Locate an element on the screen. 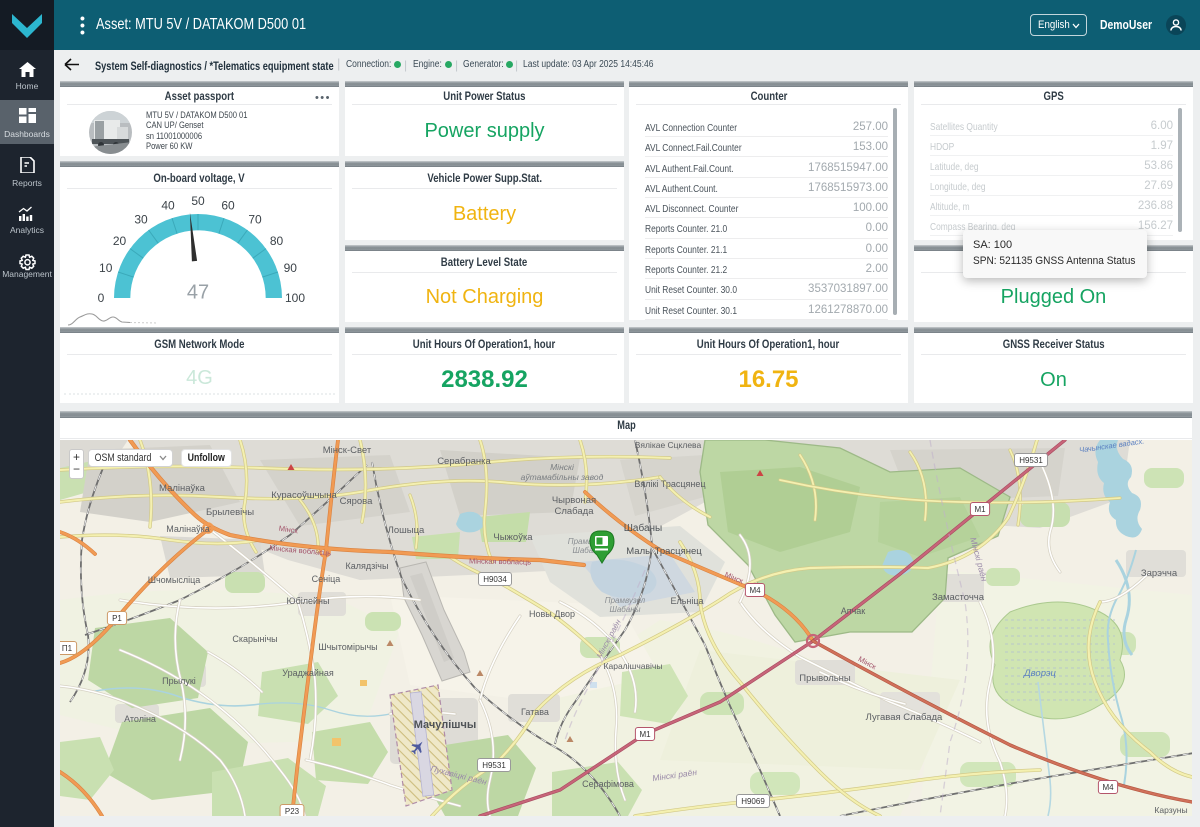  svg-text: Вялікае Сцклева is located at coordinates (668, 445).